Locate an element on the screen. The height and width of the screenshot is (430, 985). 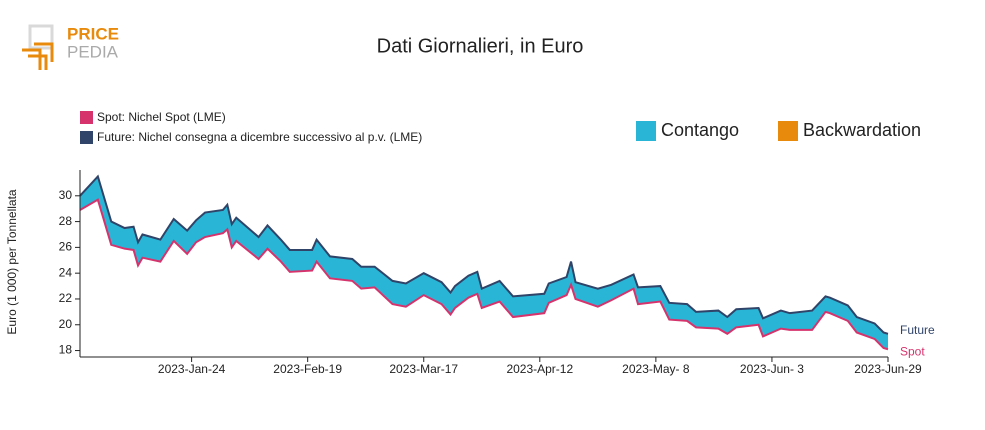
x-tick-label: 2023-Feb-19 is located at coordinates (307, 369).